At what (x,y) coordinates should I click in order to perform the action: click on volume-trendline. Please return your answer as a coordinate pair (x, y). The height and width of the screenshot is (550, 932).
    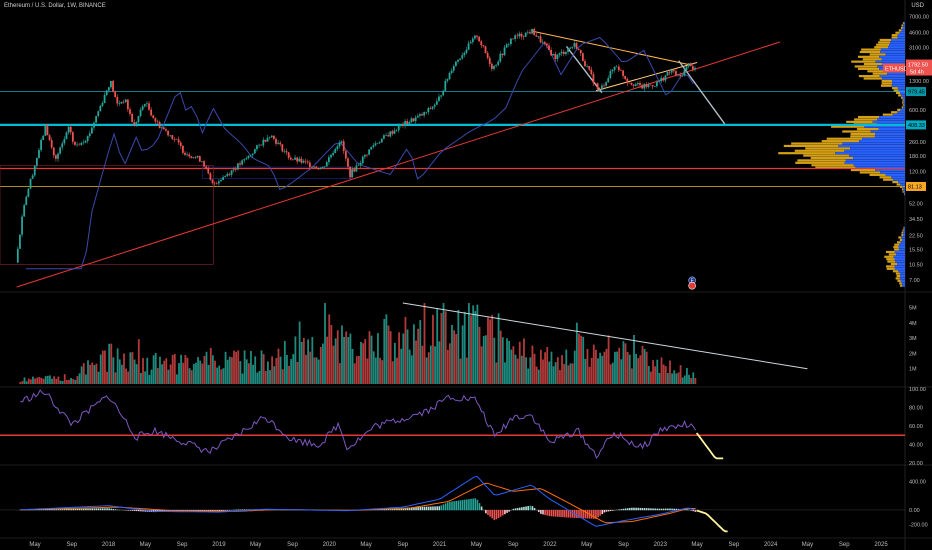
    Looking at the image, I should click on (605, 336).